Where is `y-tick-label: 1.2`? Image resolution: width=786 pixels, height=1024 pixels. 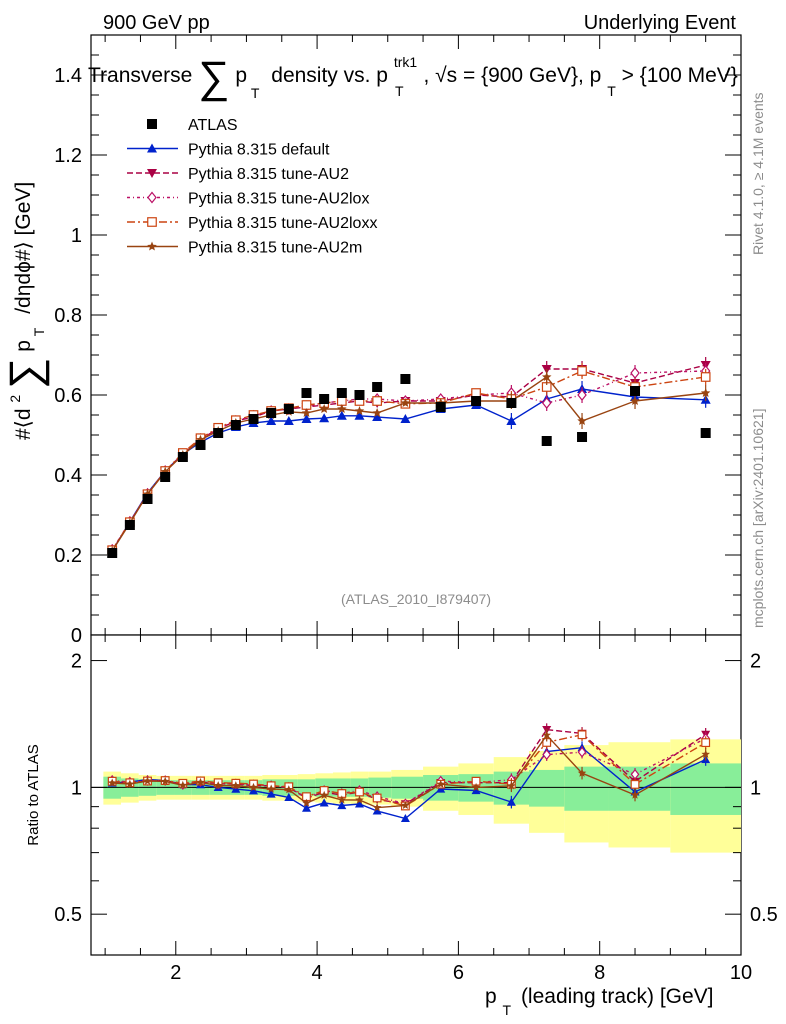 y-tick-label: 1.2 is located at coordinates (68, 156).